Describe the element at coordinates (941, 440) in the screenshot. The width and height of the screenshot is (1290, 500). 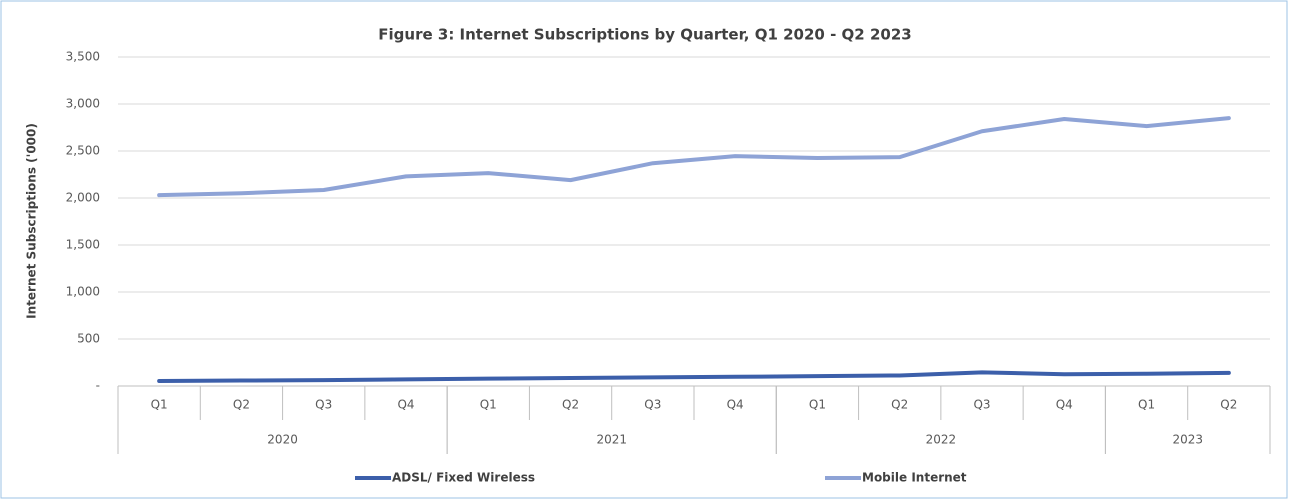
I see `year-label: 2022` at that location.